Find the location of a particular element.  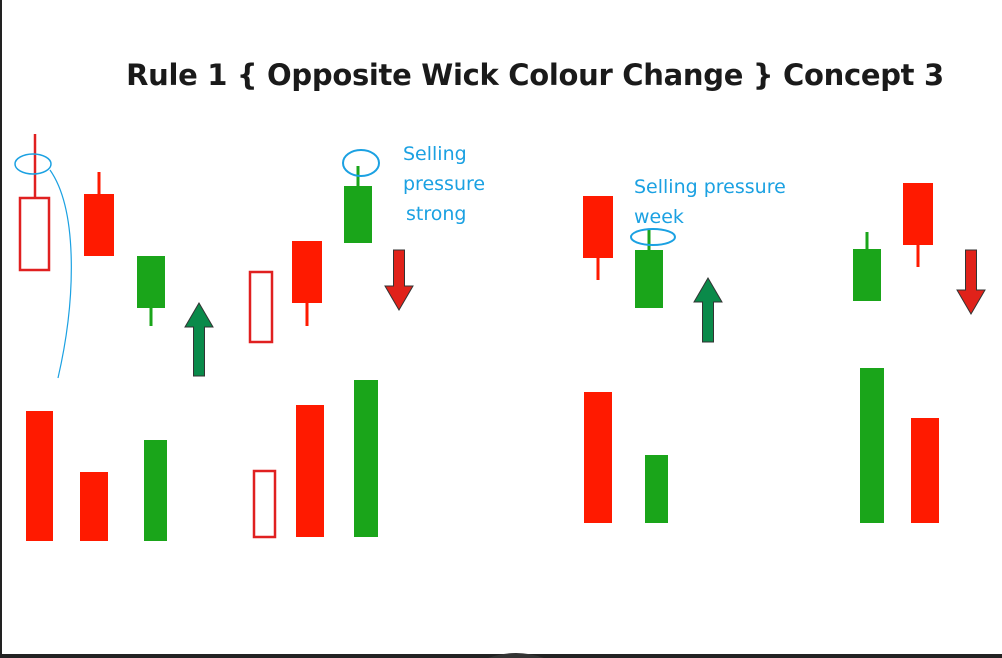

note-weak-line-1: Selling pressure is located at coordinates (710, 187).